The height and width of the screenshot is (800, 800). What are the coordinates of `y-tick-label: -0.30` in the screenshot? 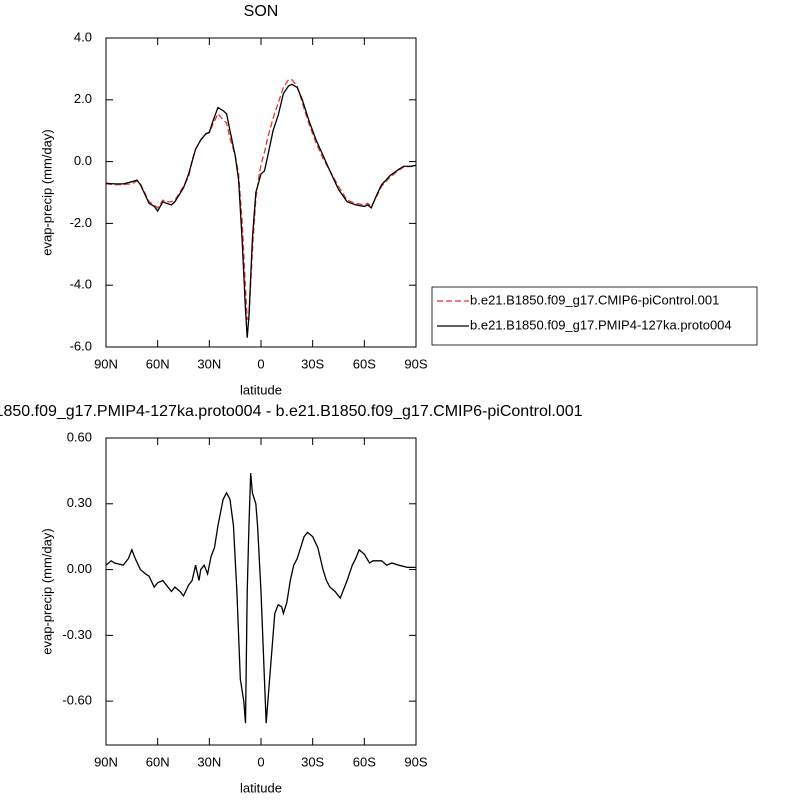 It's located at (77, 634).